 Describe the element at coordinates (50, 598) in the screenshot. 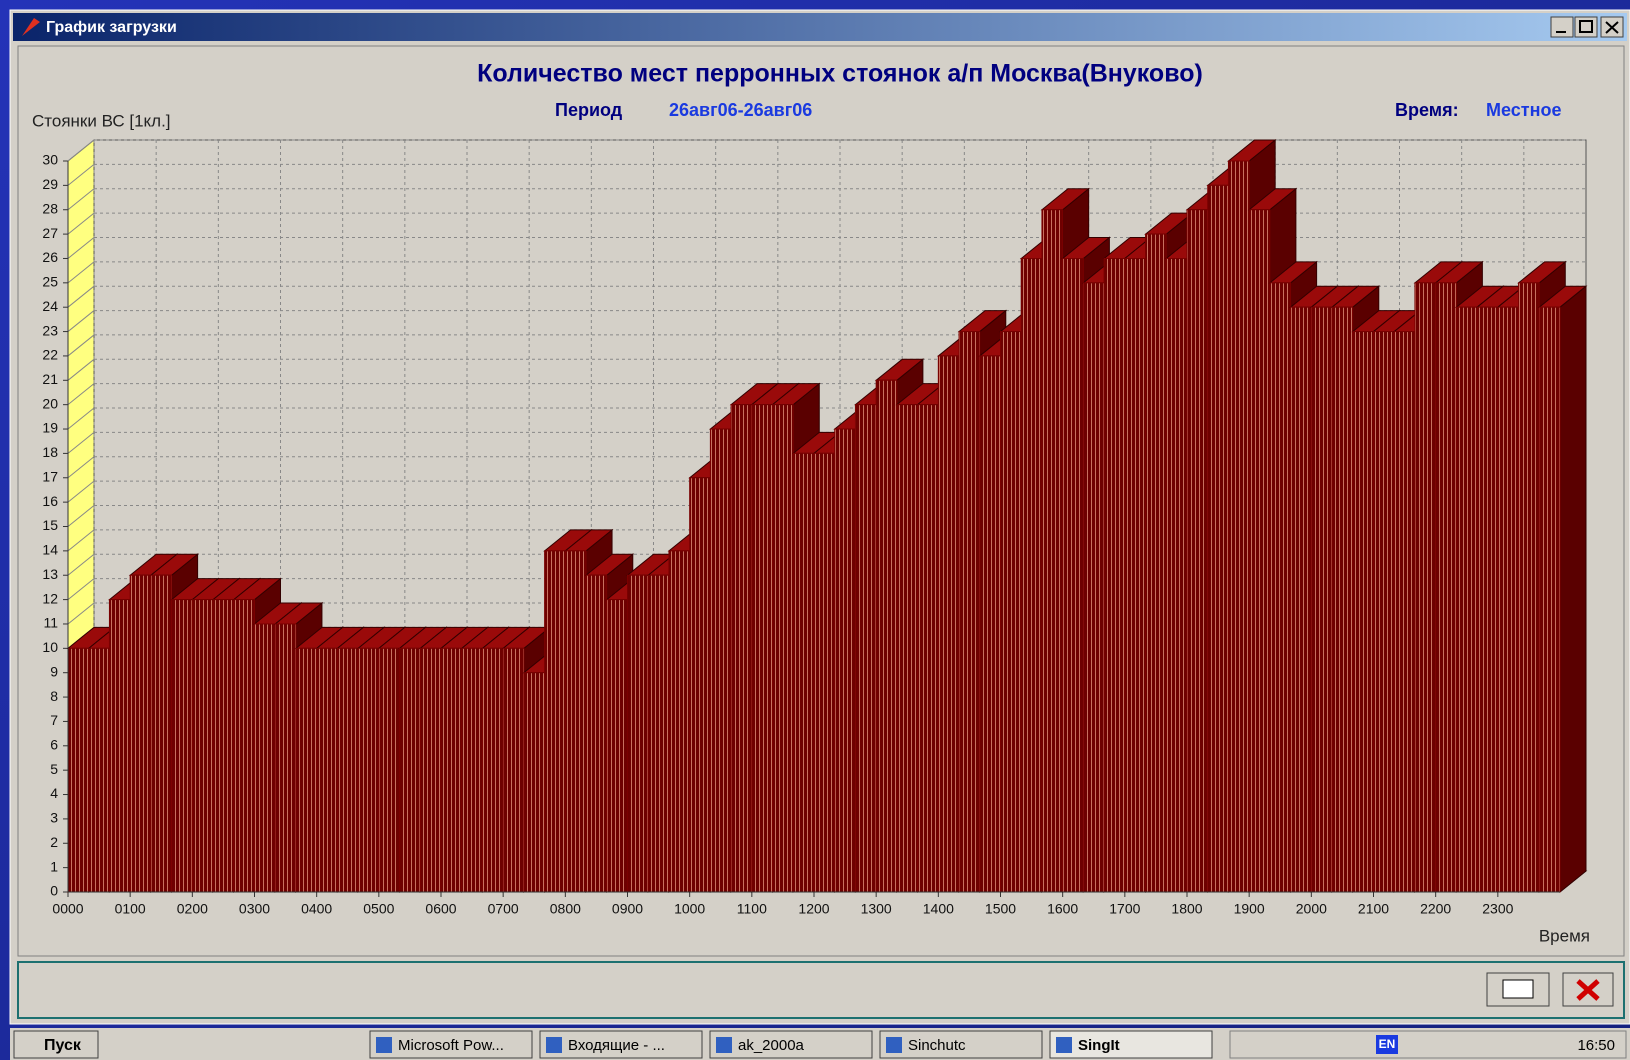

I see `y-tick-label: 12` at that location.